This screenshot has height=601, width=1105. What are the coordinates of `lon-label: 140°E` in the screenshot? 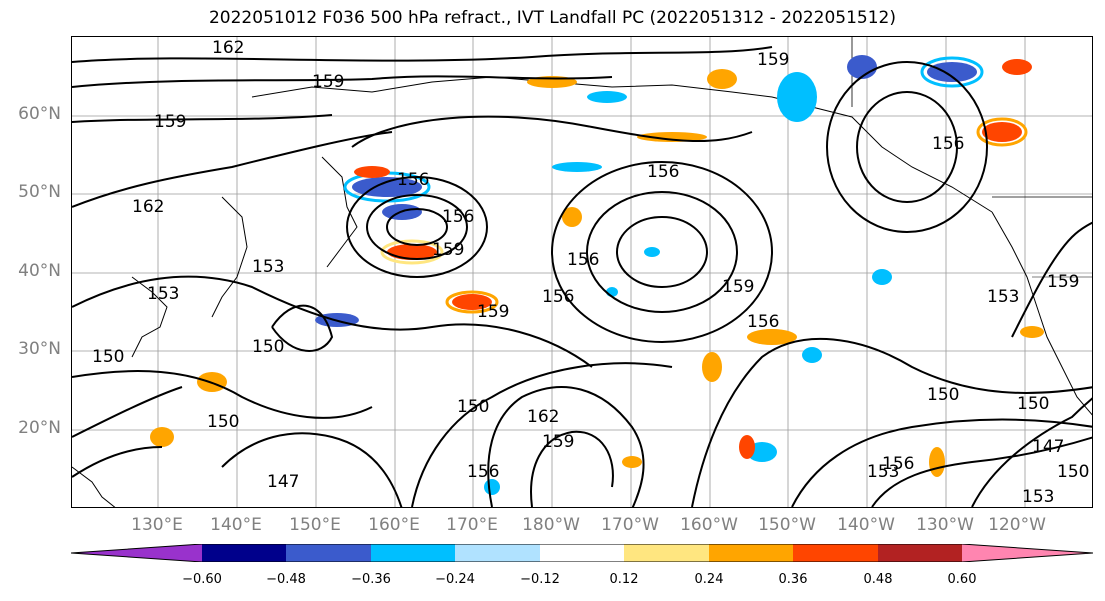 It's located at (236, 525).